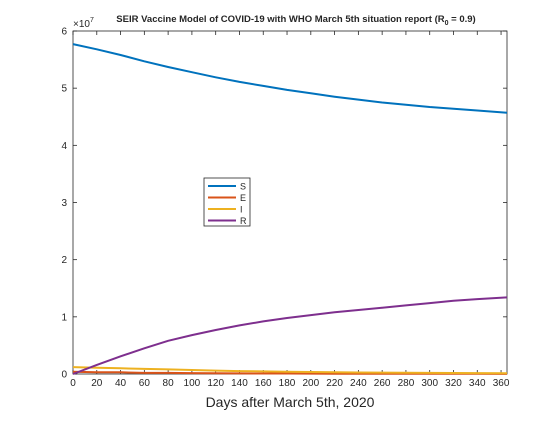  What do you see at coordinates (64, 317) in the screenshot?
I see `y-tick-label: 1` at bounding box center [64, 317].